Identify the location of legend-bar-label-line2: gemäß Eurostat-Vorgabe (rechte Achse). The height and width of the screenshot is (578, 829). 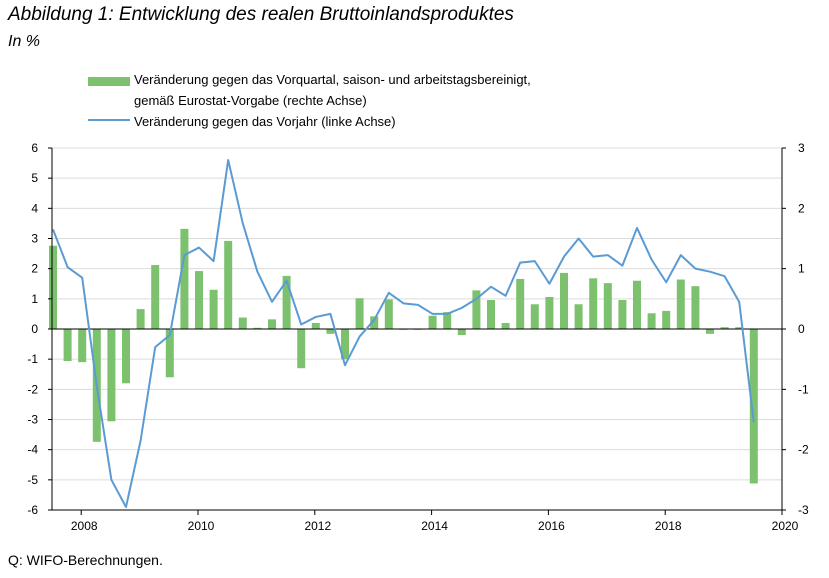
(250, 100).